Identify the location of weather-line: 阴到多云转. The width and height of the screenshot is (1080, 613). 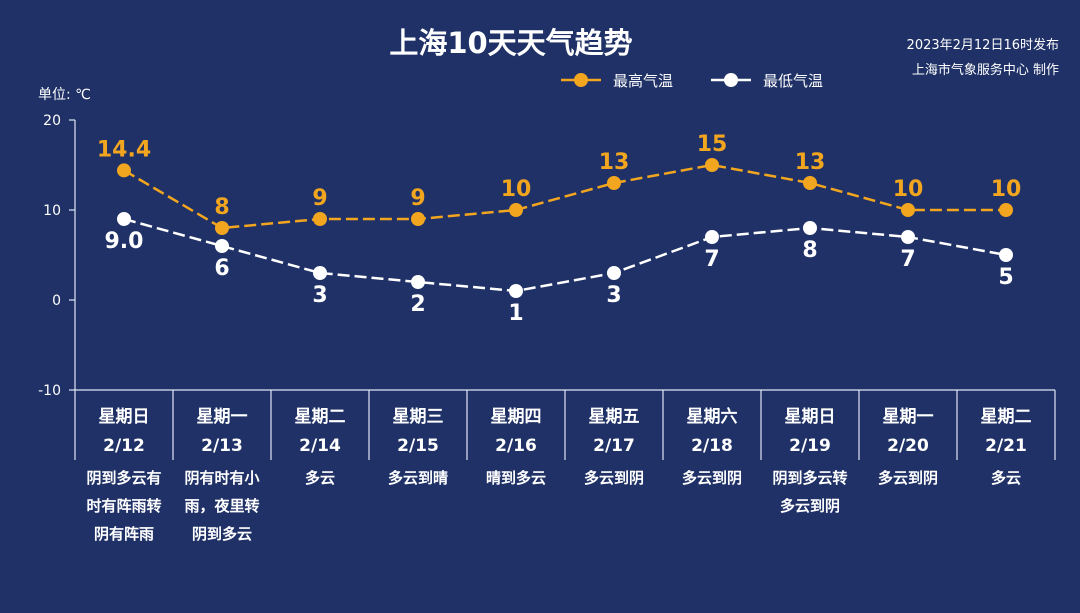
(810, 478).